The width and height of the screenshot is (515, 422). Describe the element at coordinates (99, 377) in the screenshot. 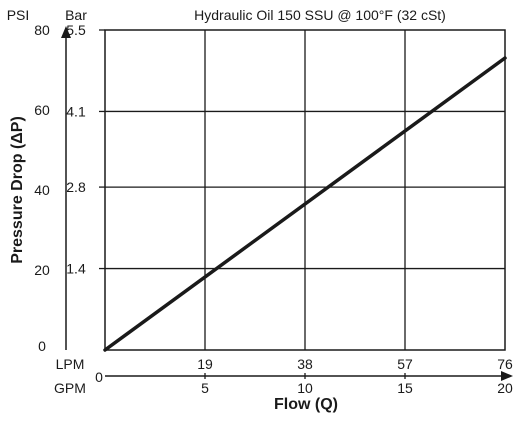

I see `gpm-tick-label: 0` at that location.